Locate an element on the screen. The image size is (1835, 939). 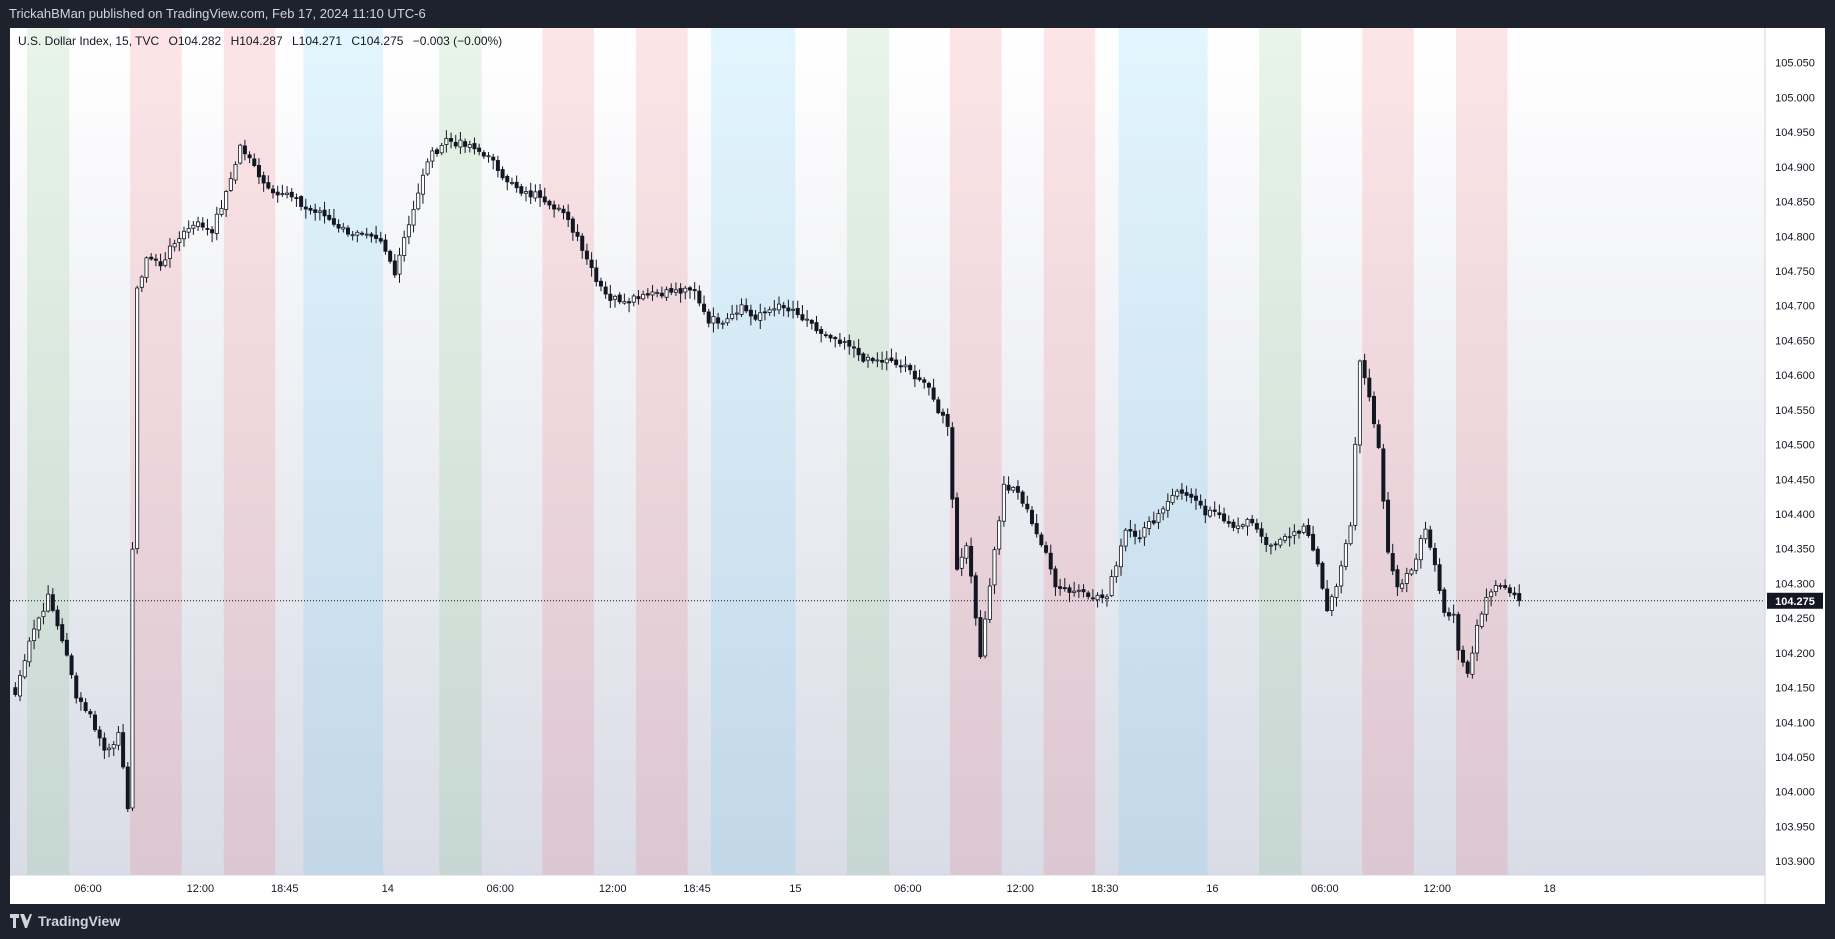
tradingview-brand: TradingView is located at coordinates (65, 921).